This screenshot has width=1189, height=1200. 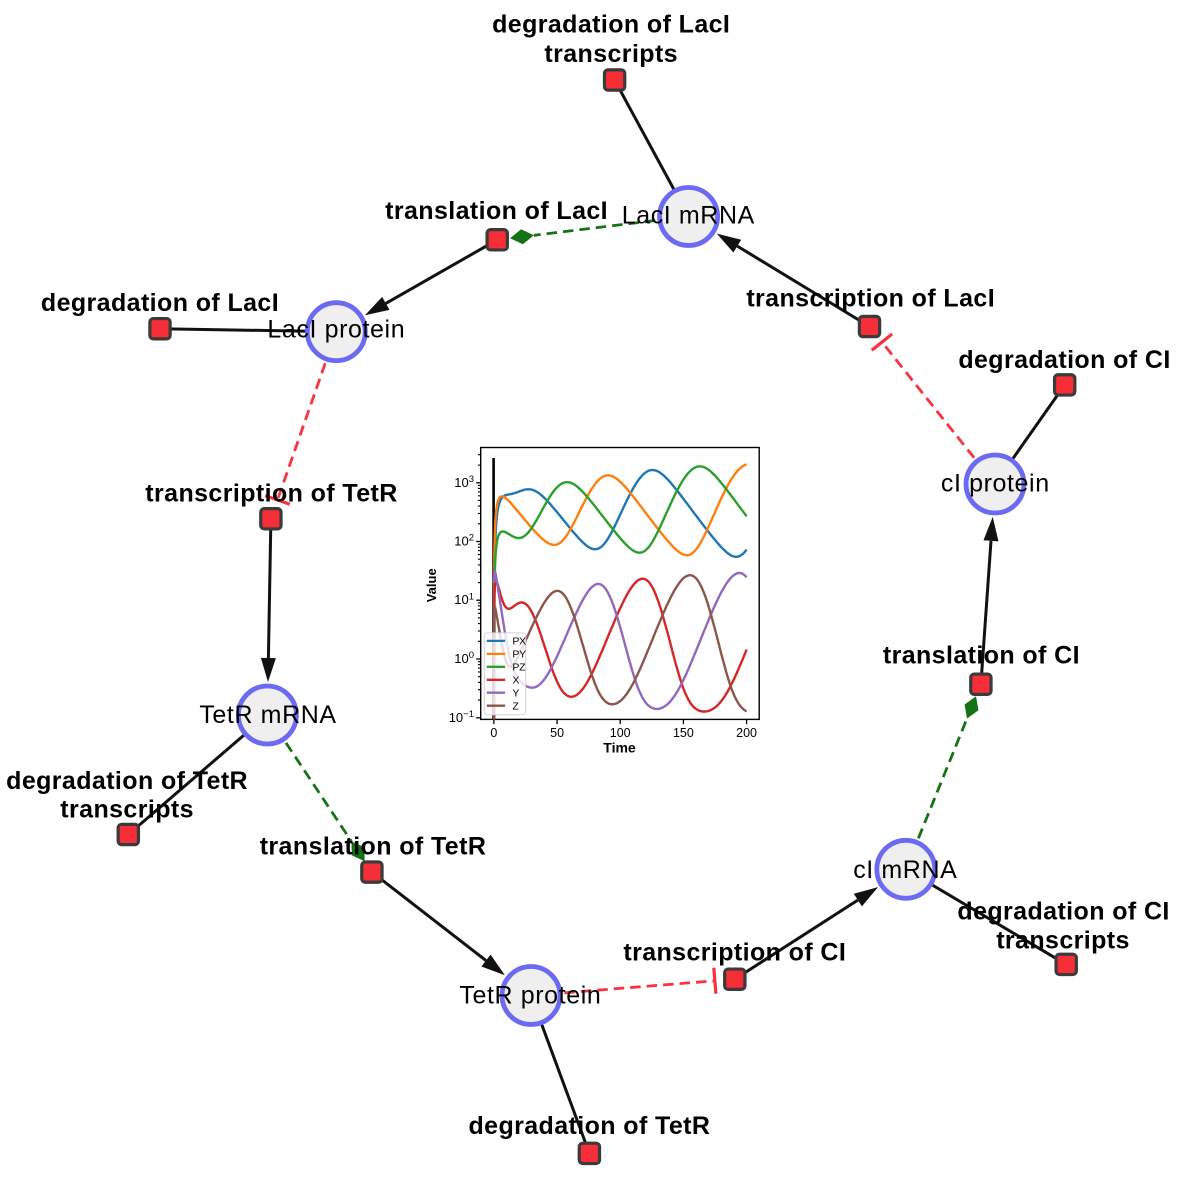 What do you see at coordinates (373, 846) in the screenshot?
I see `svg-text: translation of TetR` at bounding box center [373, 846].